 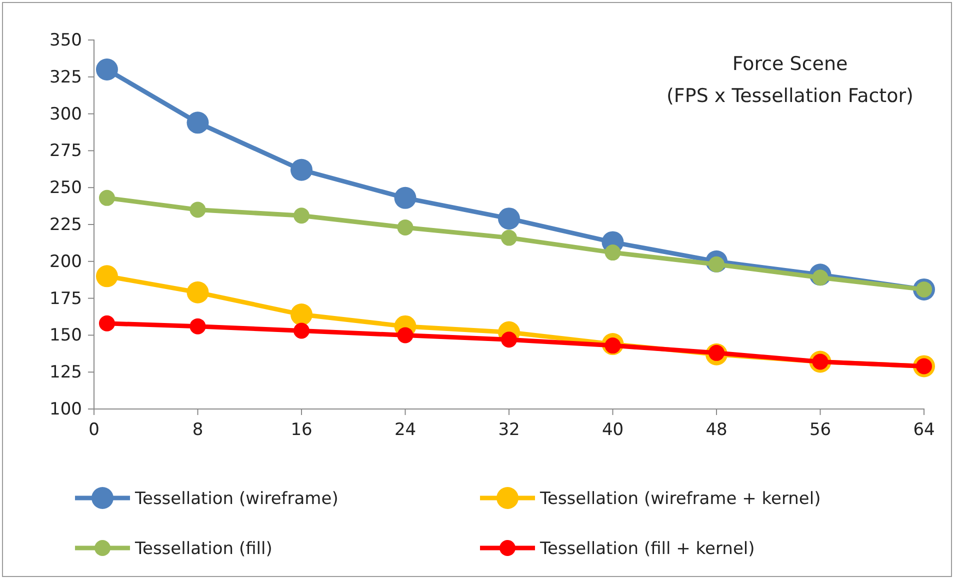 What do you see at coordinates (236, 499) in the screenshot?
I see `legend-label: Tessellation (wireframe)` at bounding box center [236, 499].